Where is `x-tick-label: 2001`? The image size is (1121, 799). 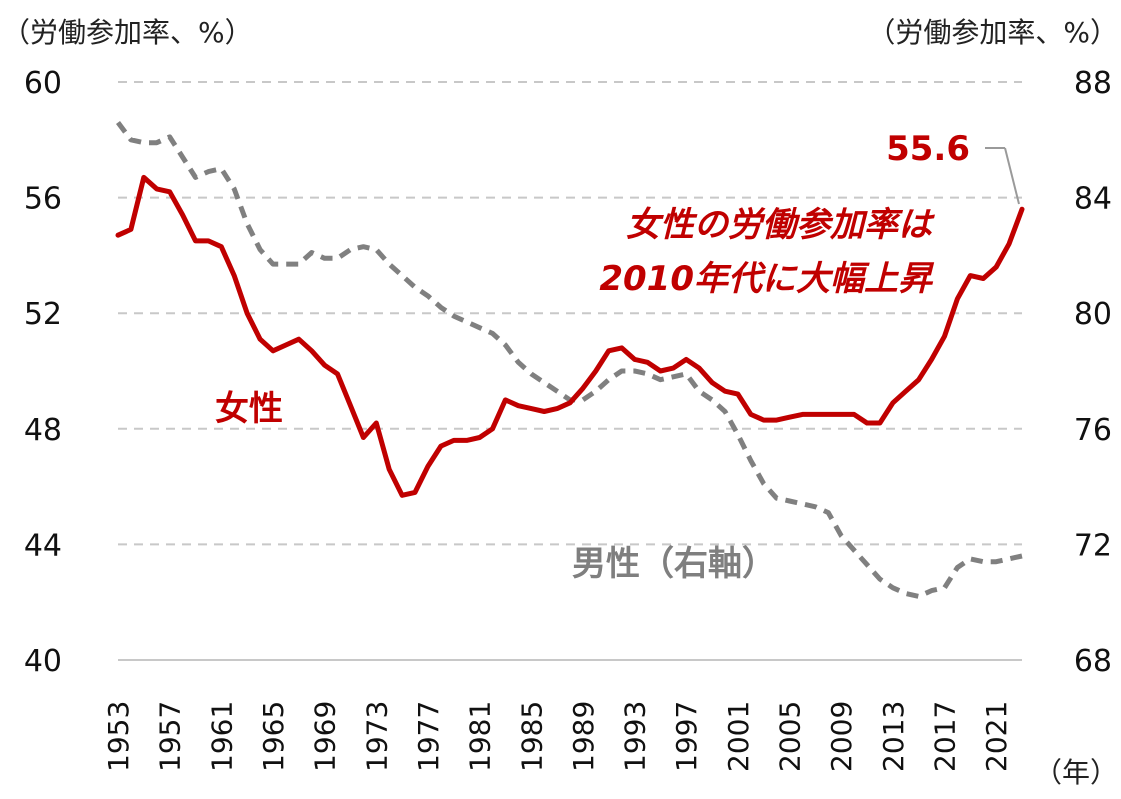 x-tick-label: 2001 is located at coordinates (738, 736).